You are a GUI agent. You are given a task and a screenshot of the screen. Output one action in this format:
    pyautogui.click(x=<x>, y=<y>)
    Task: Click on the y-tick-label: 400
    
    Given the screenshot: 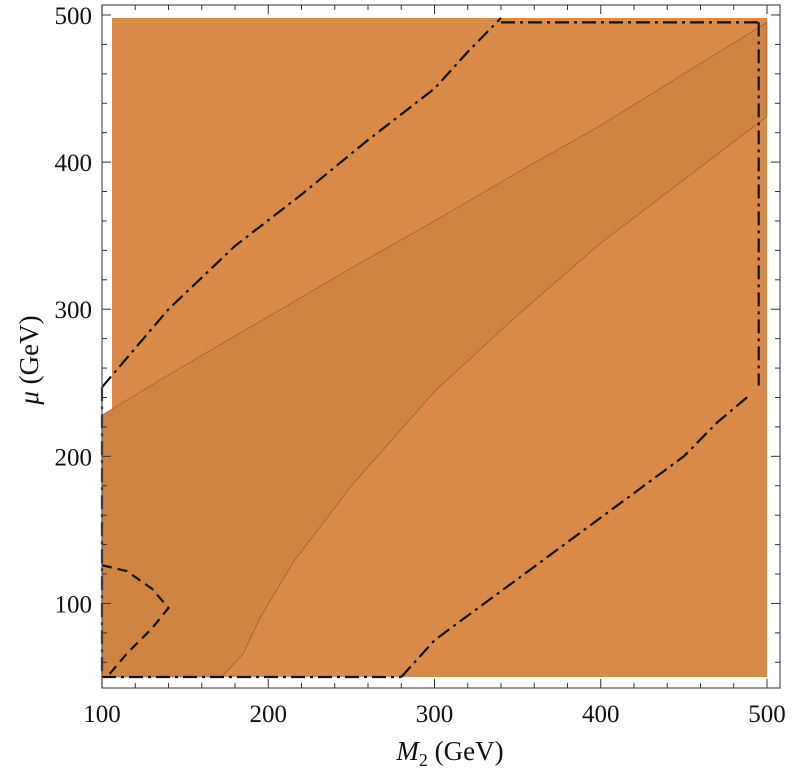 What is the action you would take?
    pyautogui.click(x=74, y=163)
    